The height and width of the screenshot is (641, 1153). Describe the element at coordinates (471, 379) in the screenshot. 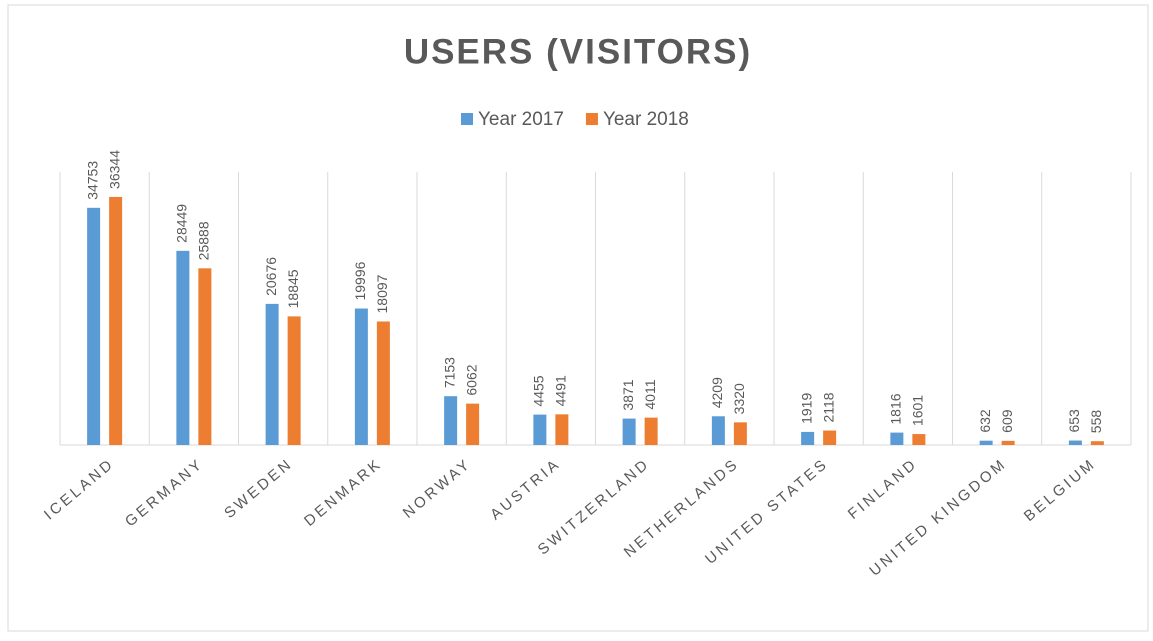

I see `value-label: 6062` at that location.